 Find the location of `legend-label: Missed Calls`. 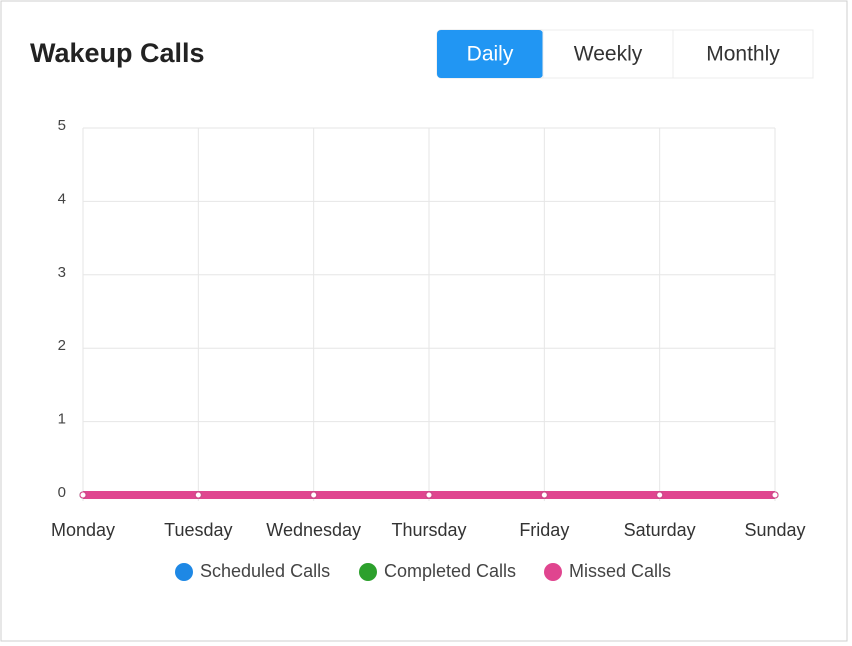

legend-label: Missed Calls is located at coordinates (620, 571).